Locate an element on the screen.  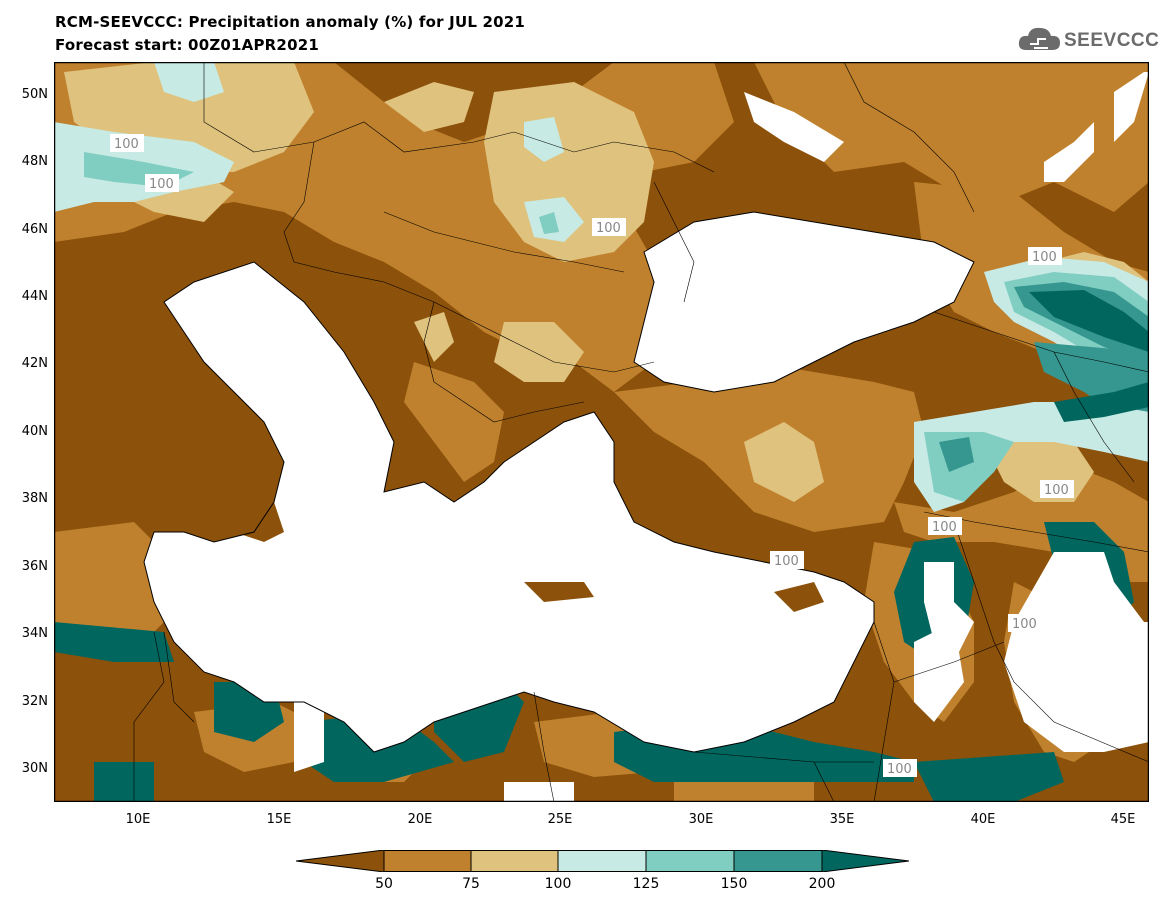
colorbar-label: 75 is located at coordinates (471, 884).